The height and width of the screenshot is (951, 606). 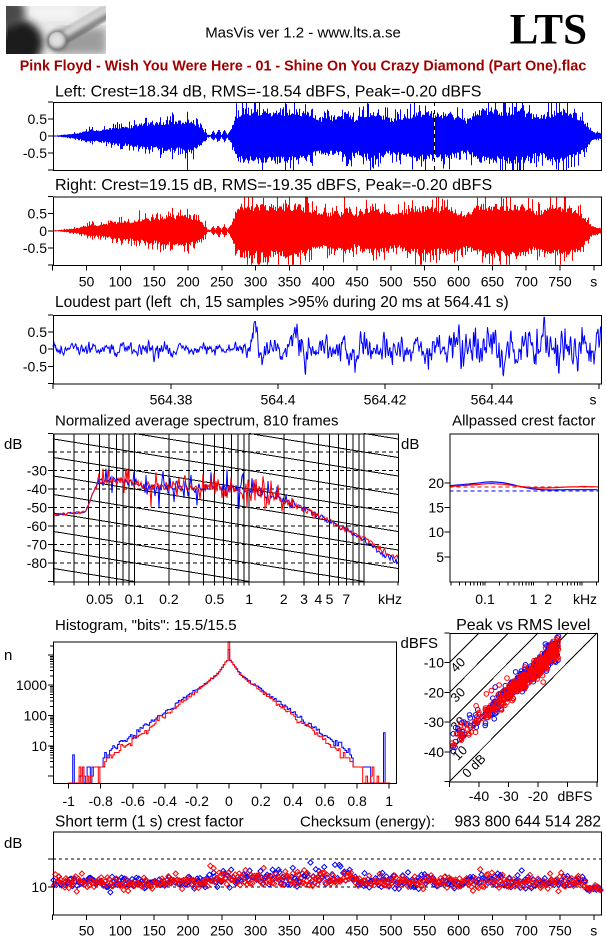 I want to click on svg-text: 0.4, so click(x=293, y=801).